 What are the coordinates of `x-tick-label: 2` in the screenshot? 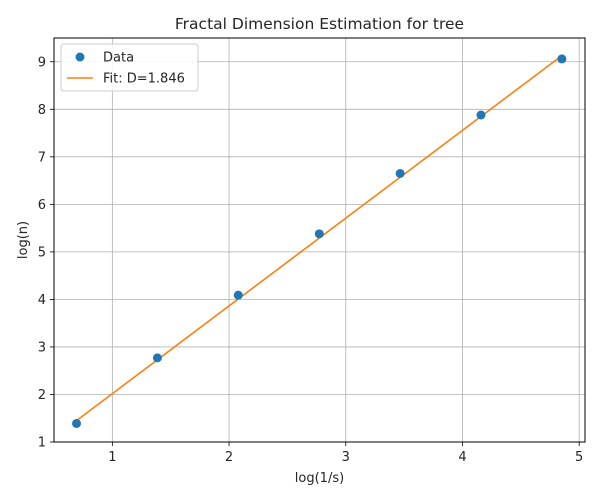 It's located at (229, 457).